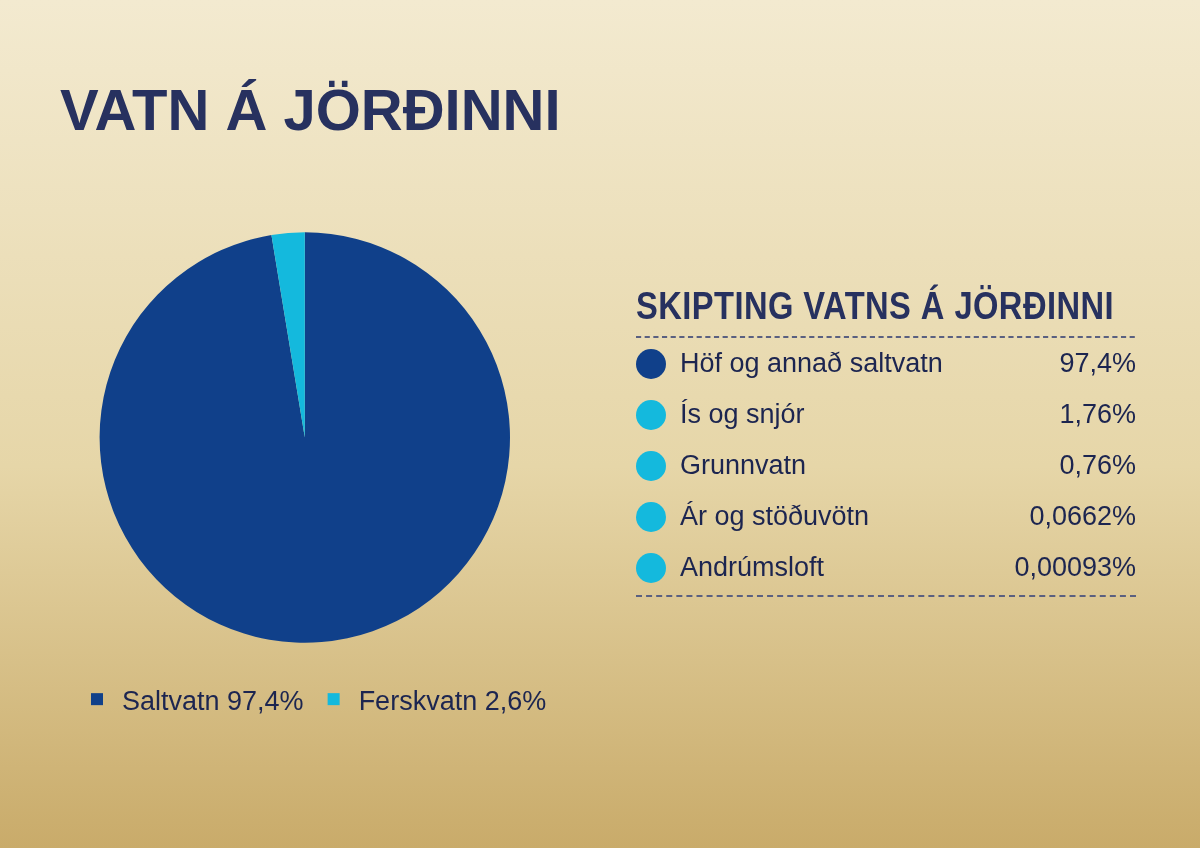 Image resolution: width=1200 pixels, height=848 pixels. What do you see at coordinates (1097, 465) in the screenshot?
I see `text: 0,76%` at bounding box center [1097, 465].